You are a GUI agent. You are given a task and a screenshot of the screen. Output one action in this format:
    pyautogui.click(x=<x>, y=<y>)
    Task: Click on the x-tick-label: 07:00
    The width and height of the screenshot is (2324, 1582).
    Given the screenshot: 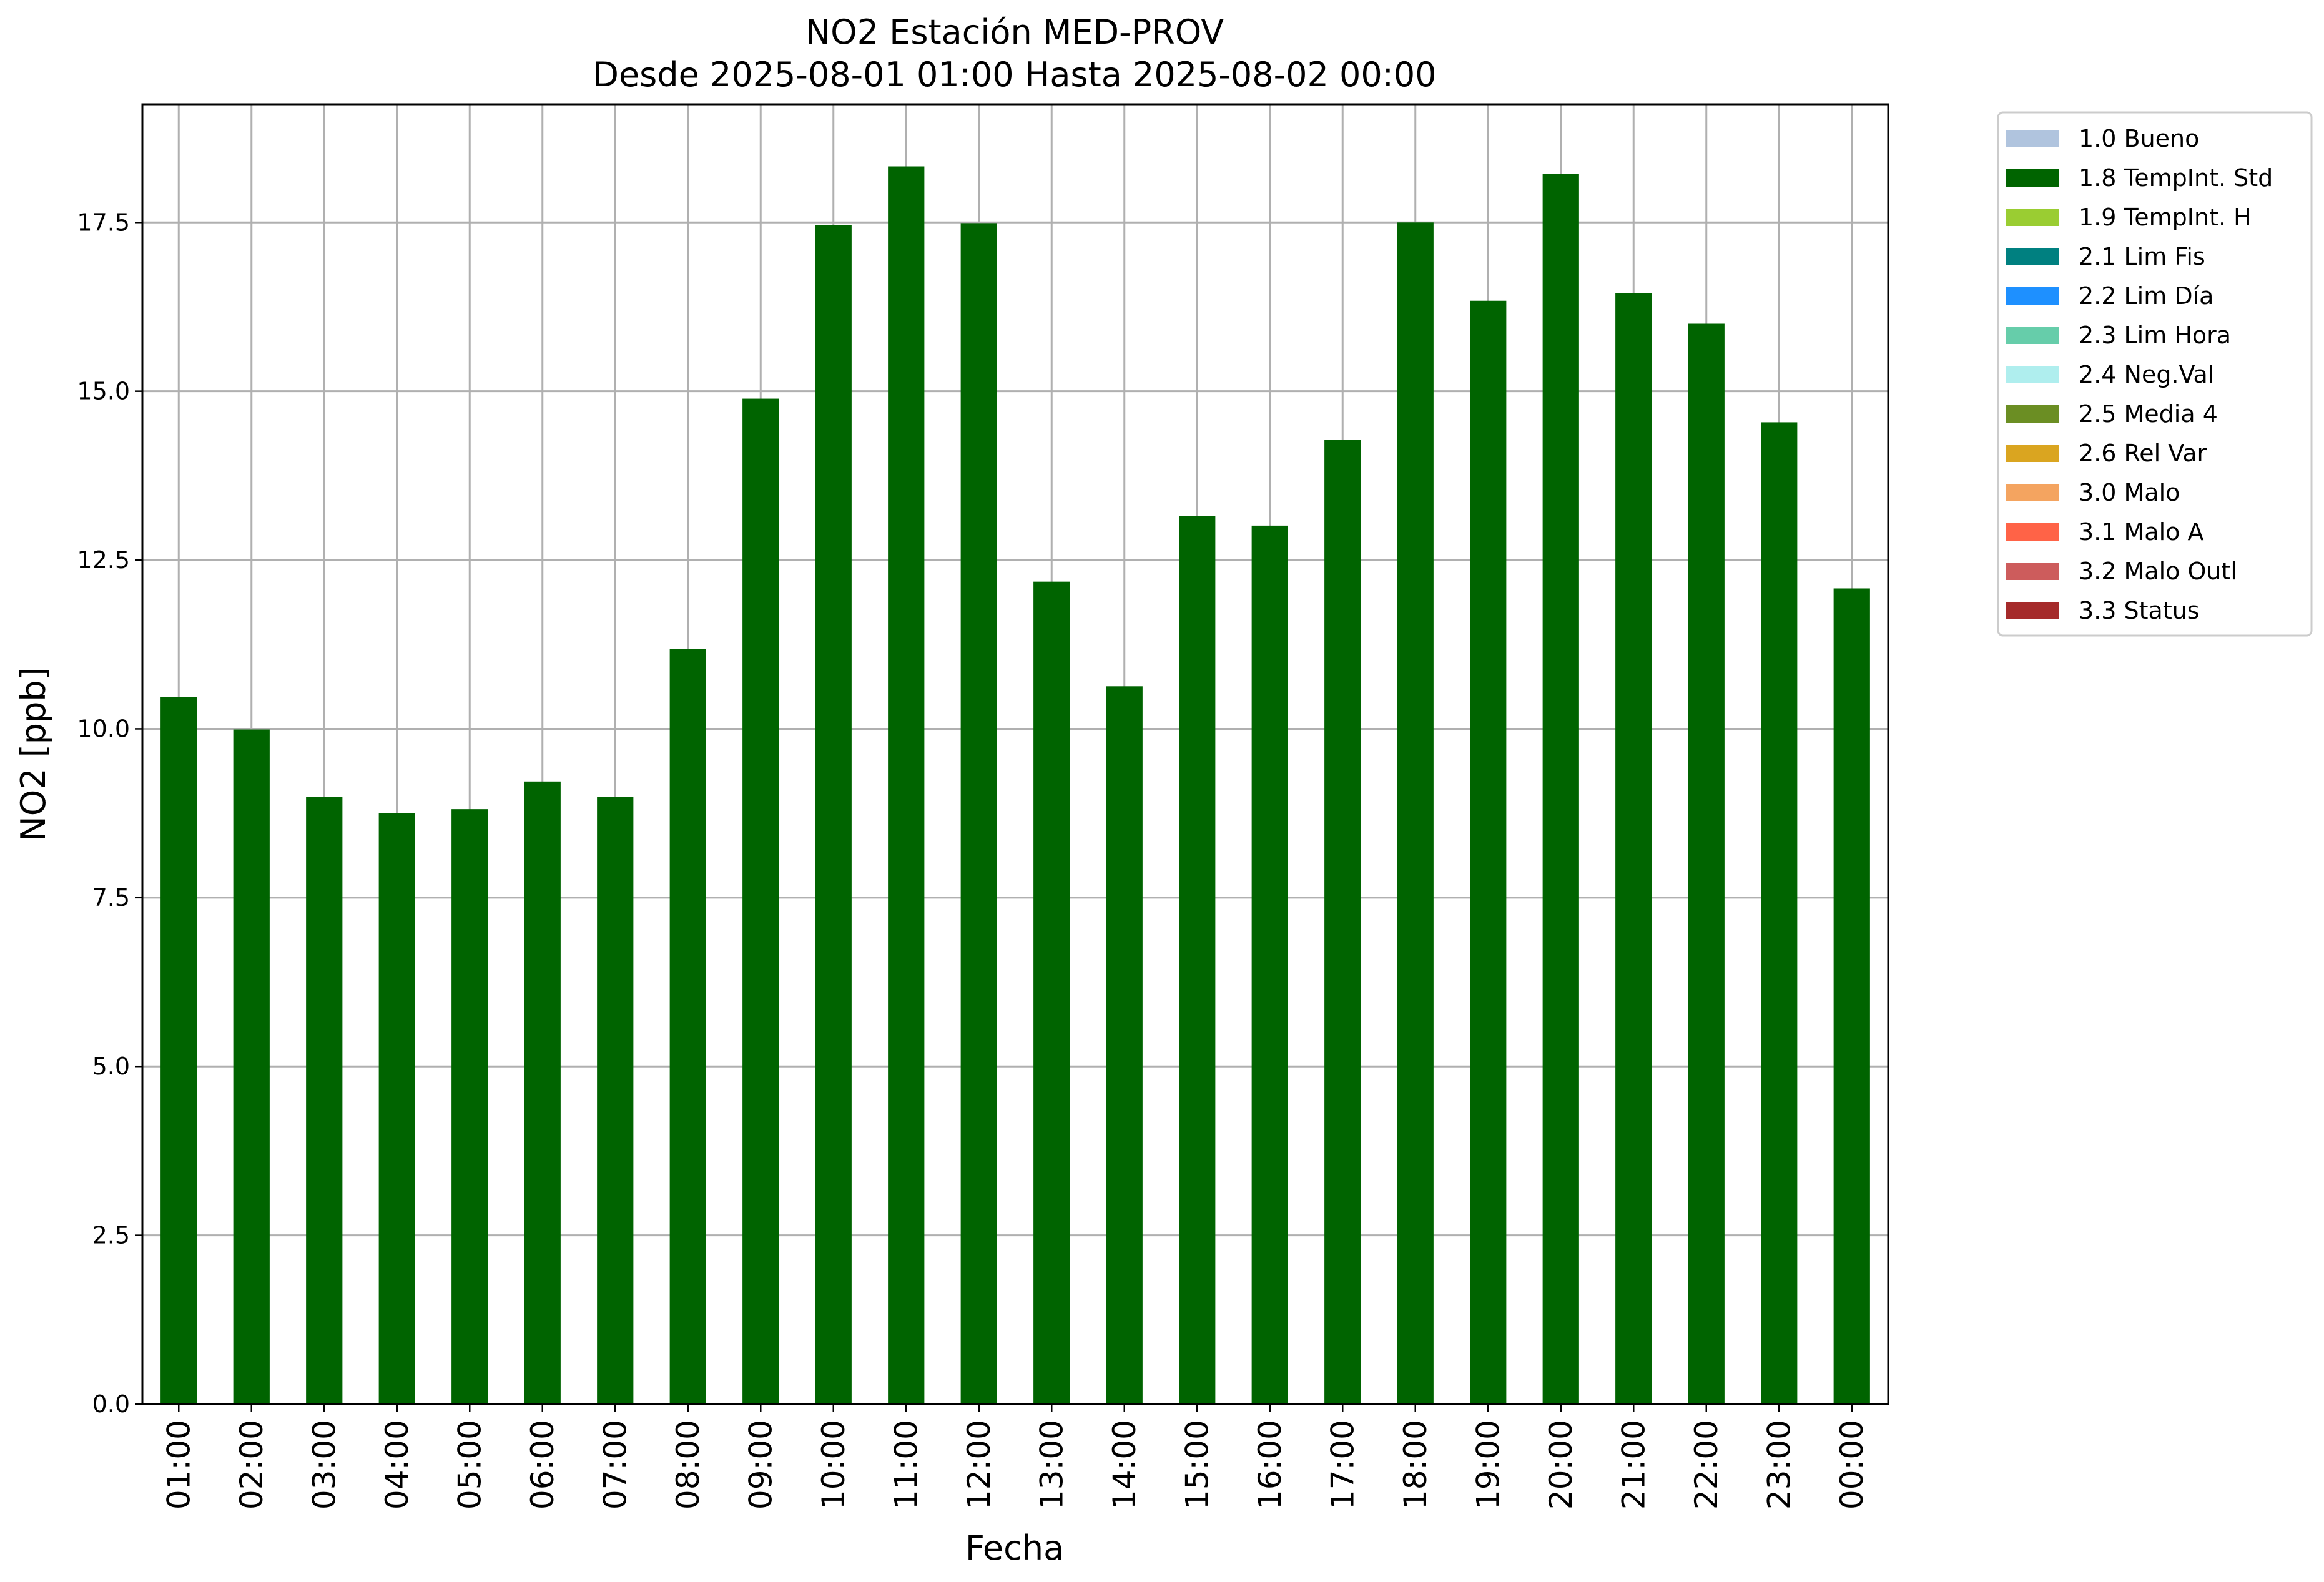 What is the action you would take?
    pyautogui.click(x=615, y=1465)
    